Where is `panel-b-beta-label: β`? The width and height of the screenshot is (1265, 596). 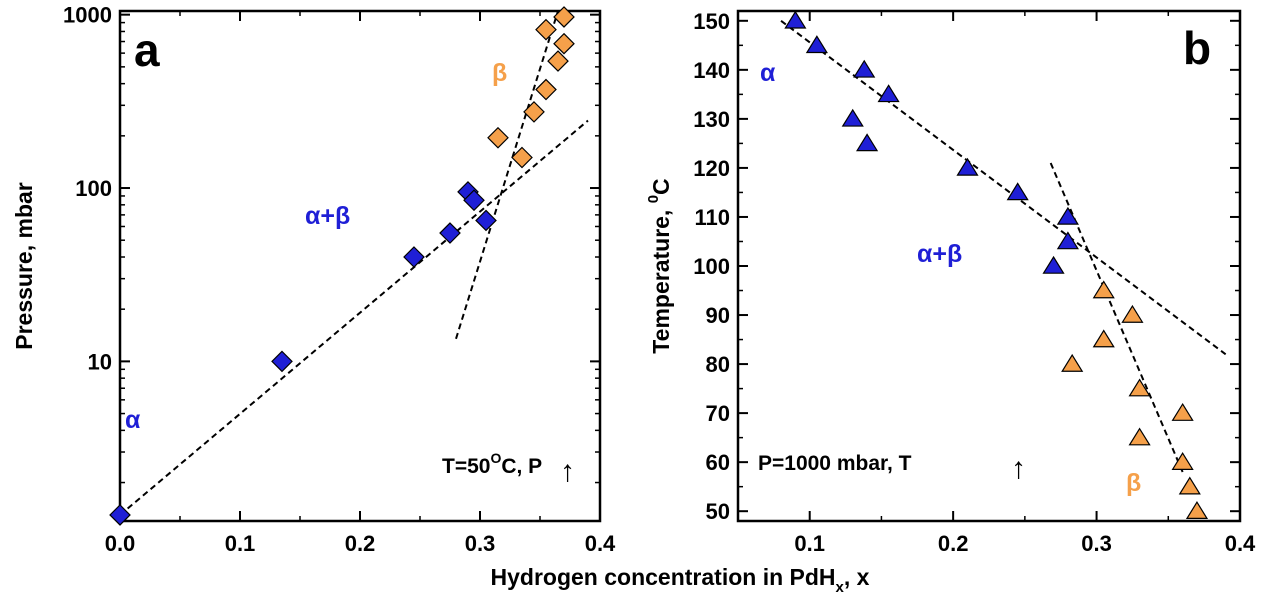 panel-b-beta-label: β is located at coordinates (1133, 483).